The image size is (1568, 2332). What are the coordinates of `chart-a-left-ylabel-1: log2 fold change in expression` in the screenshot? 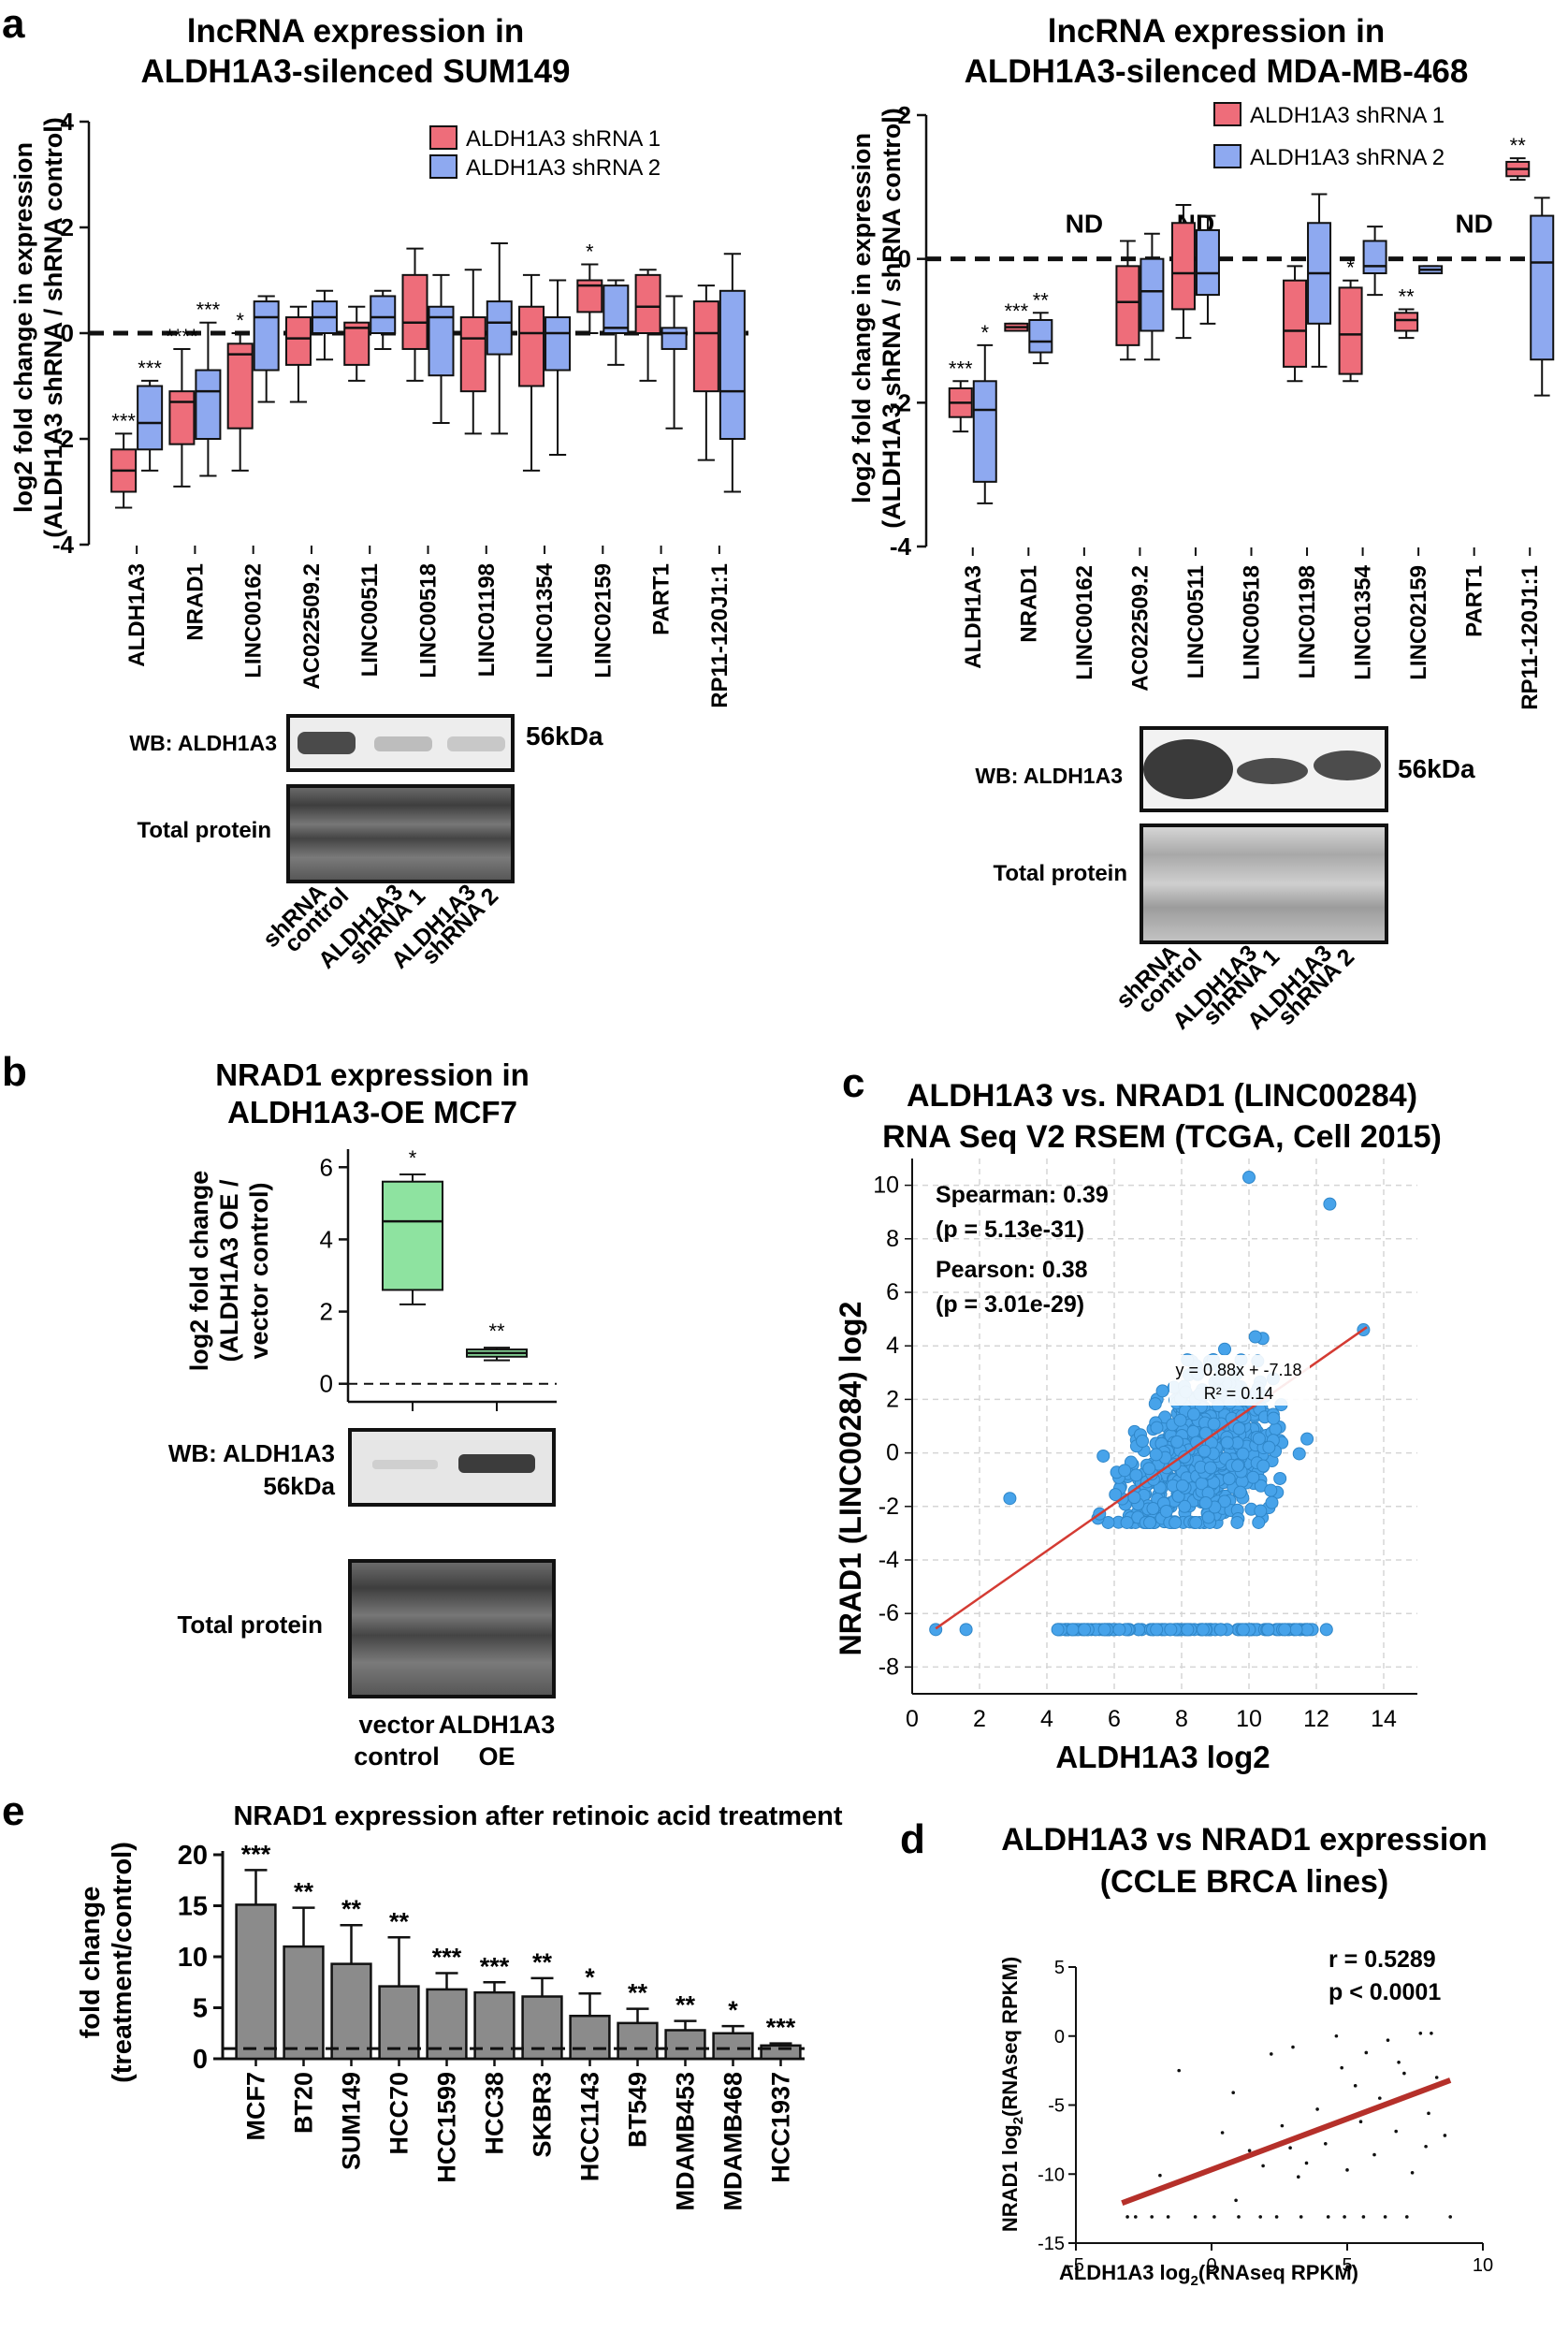 It's located at (23, 328).